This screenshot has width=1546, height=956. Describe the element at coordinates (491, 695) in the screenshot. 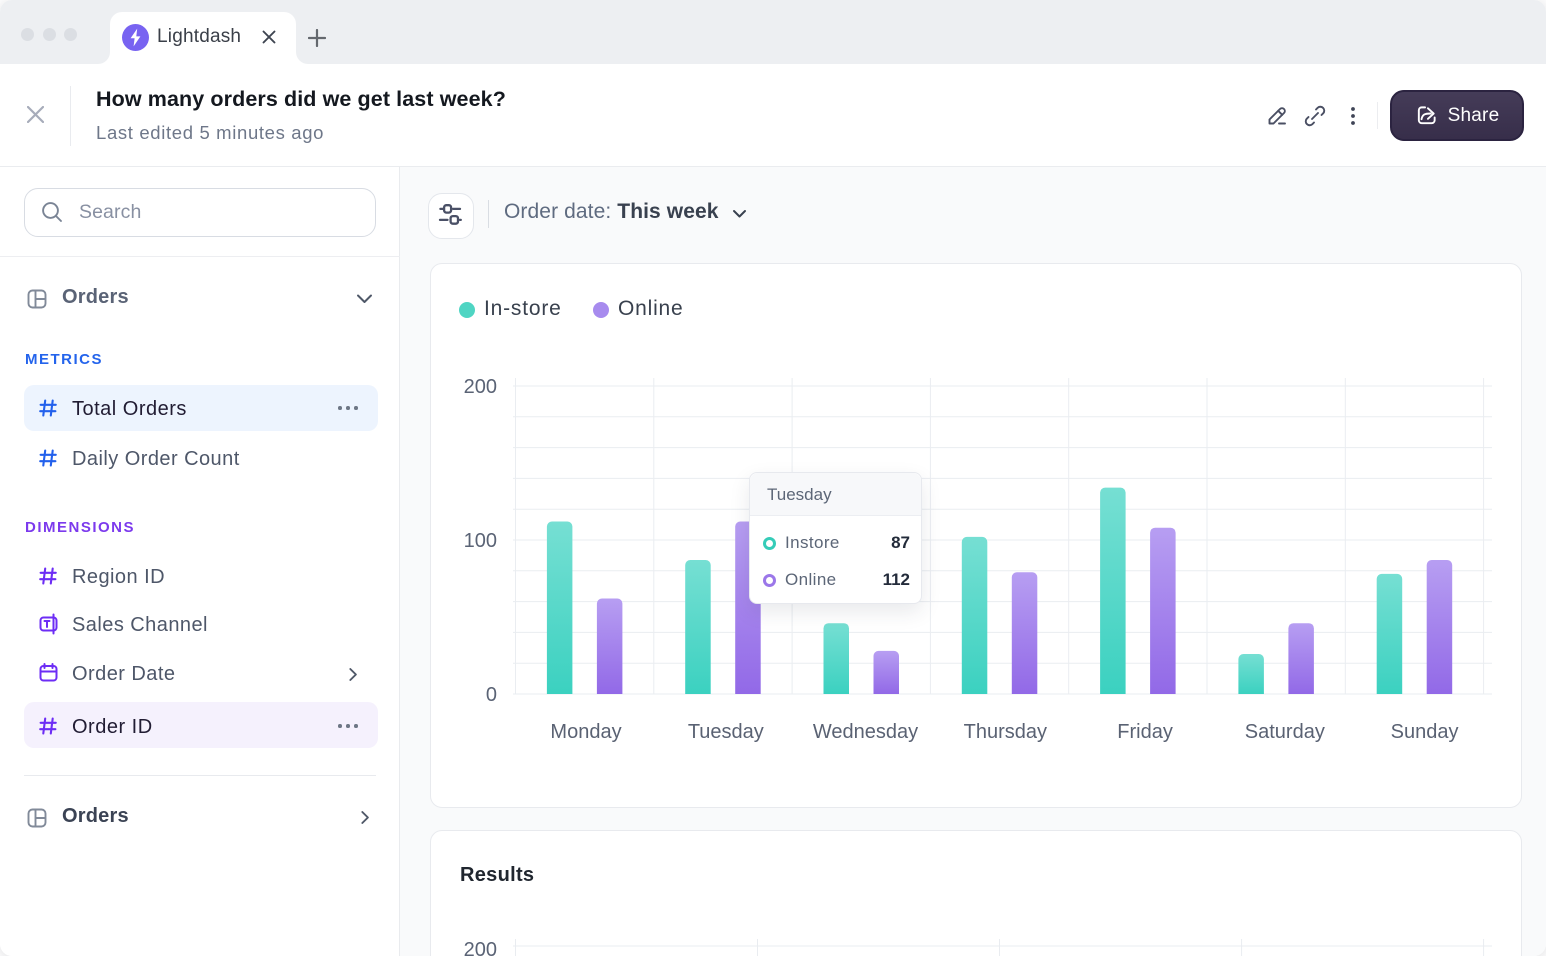

I see `svg-text: 0` at that location.